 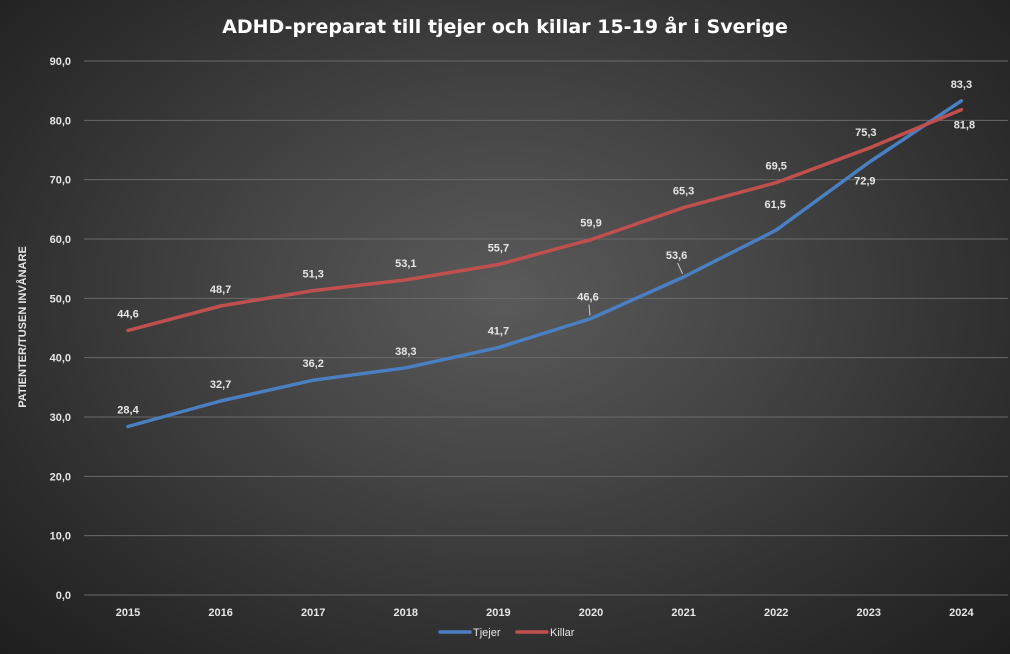 I want to click on legend-label: Killar, so click(x=562, y=633).